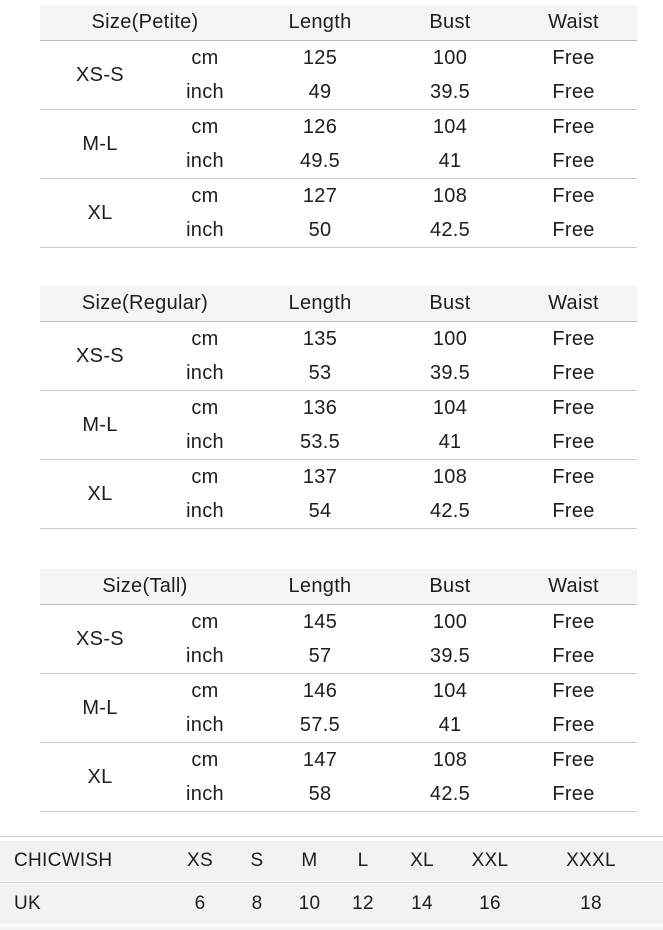 This screenshot has width=663, height=930. I want to click on table-row: XS-S cm 135 100 Free, so click(338, 344).